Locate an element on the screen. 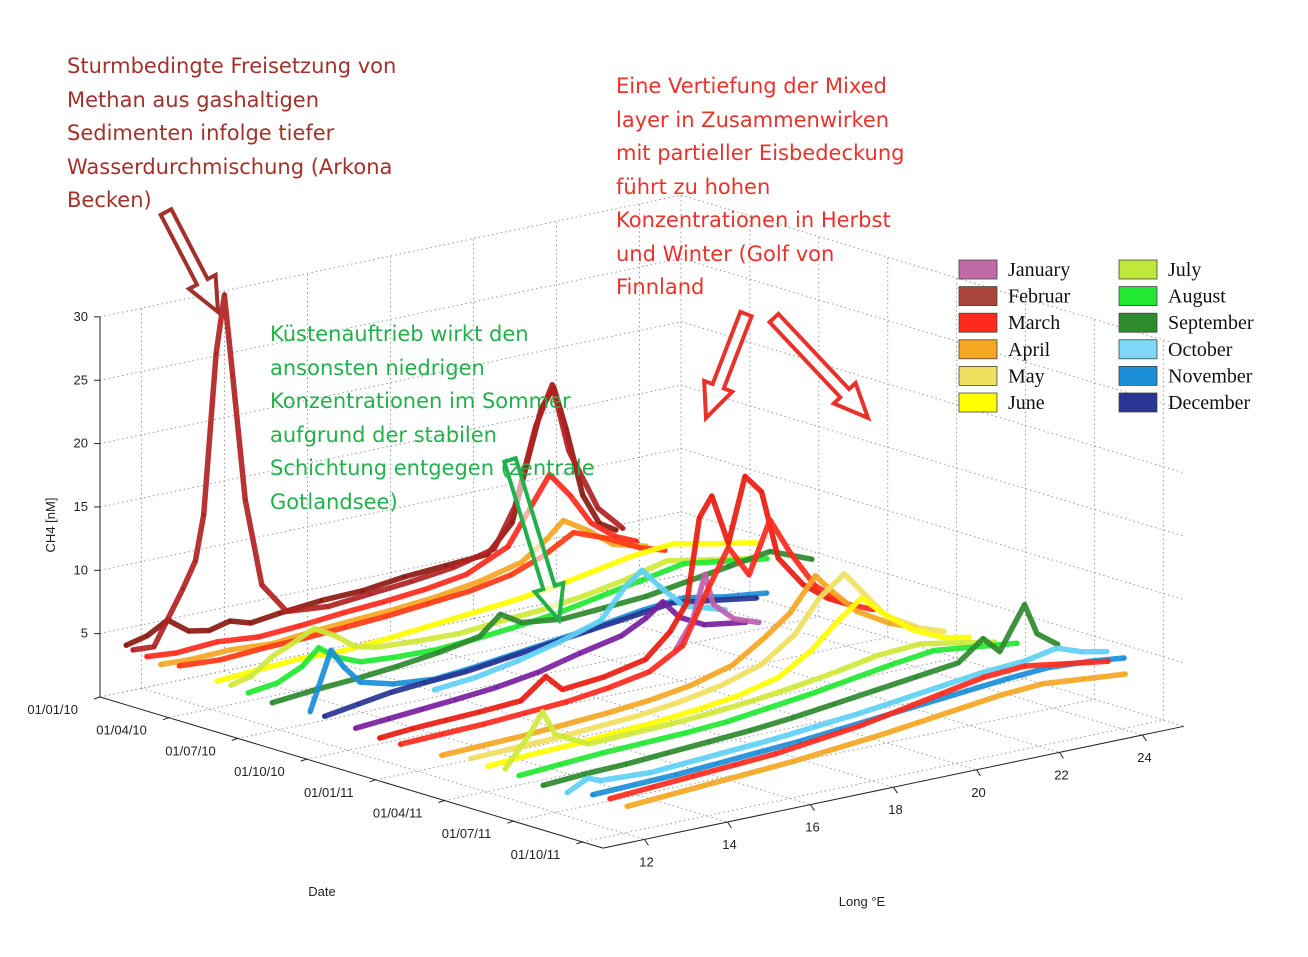 Image resolution: width=1308 pixels, height=957 pixels. z-tick-label: 30 is located at coordinates (81, 316).